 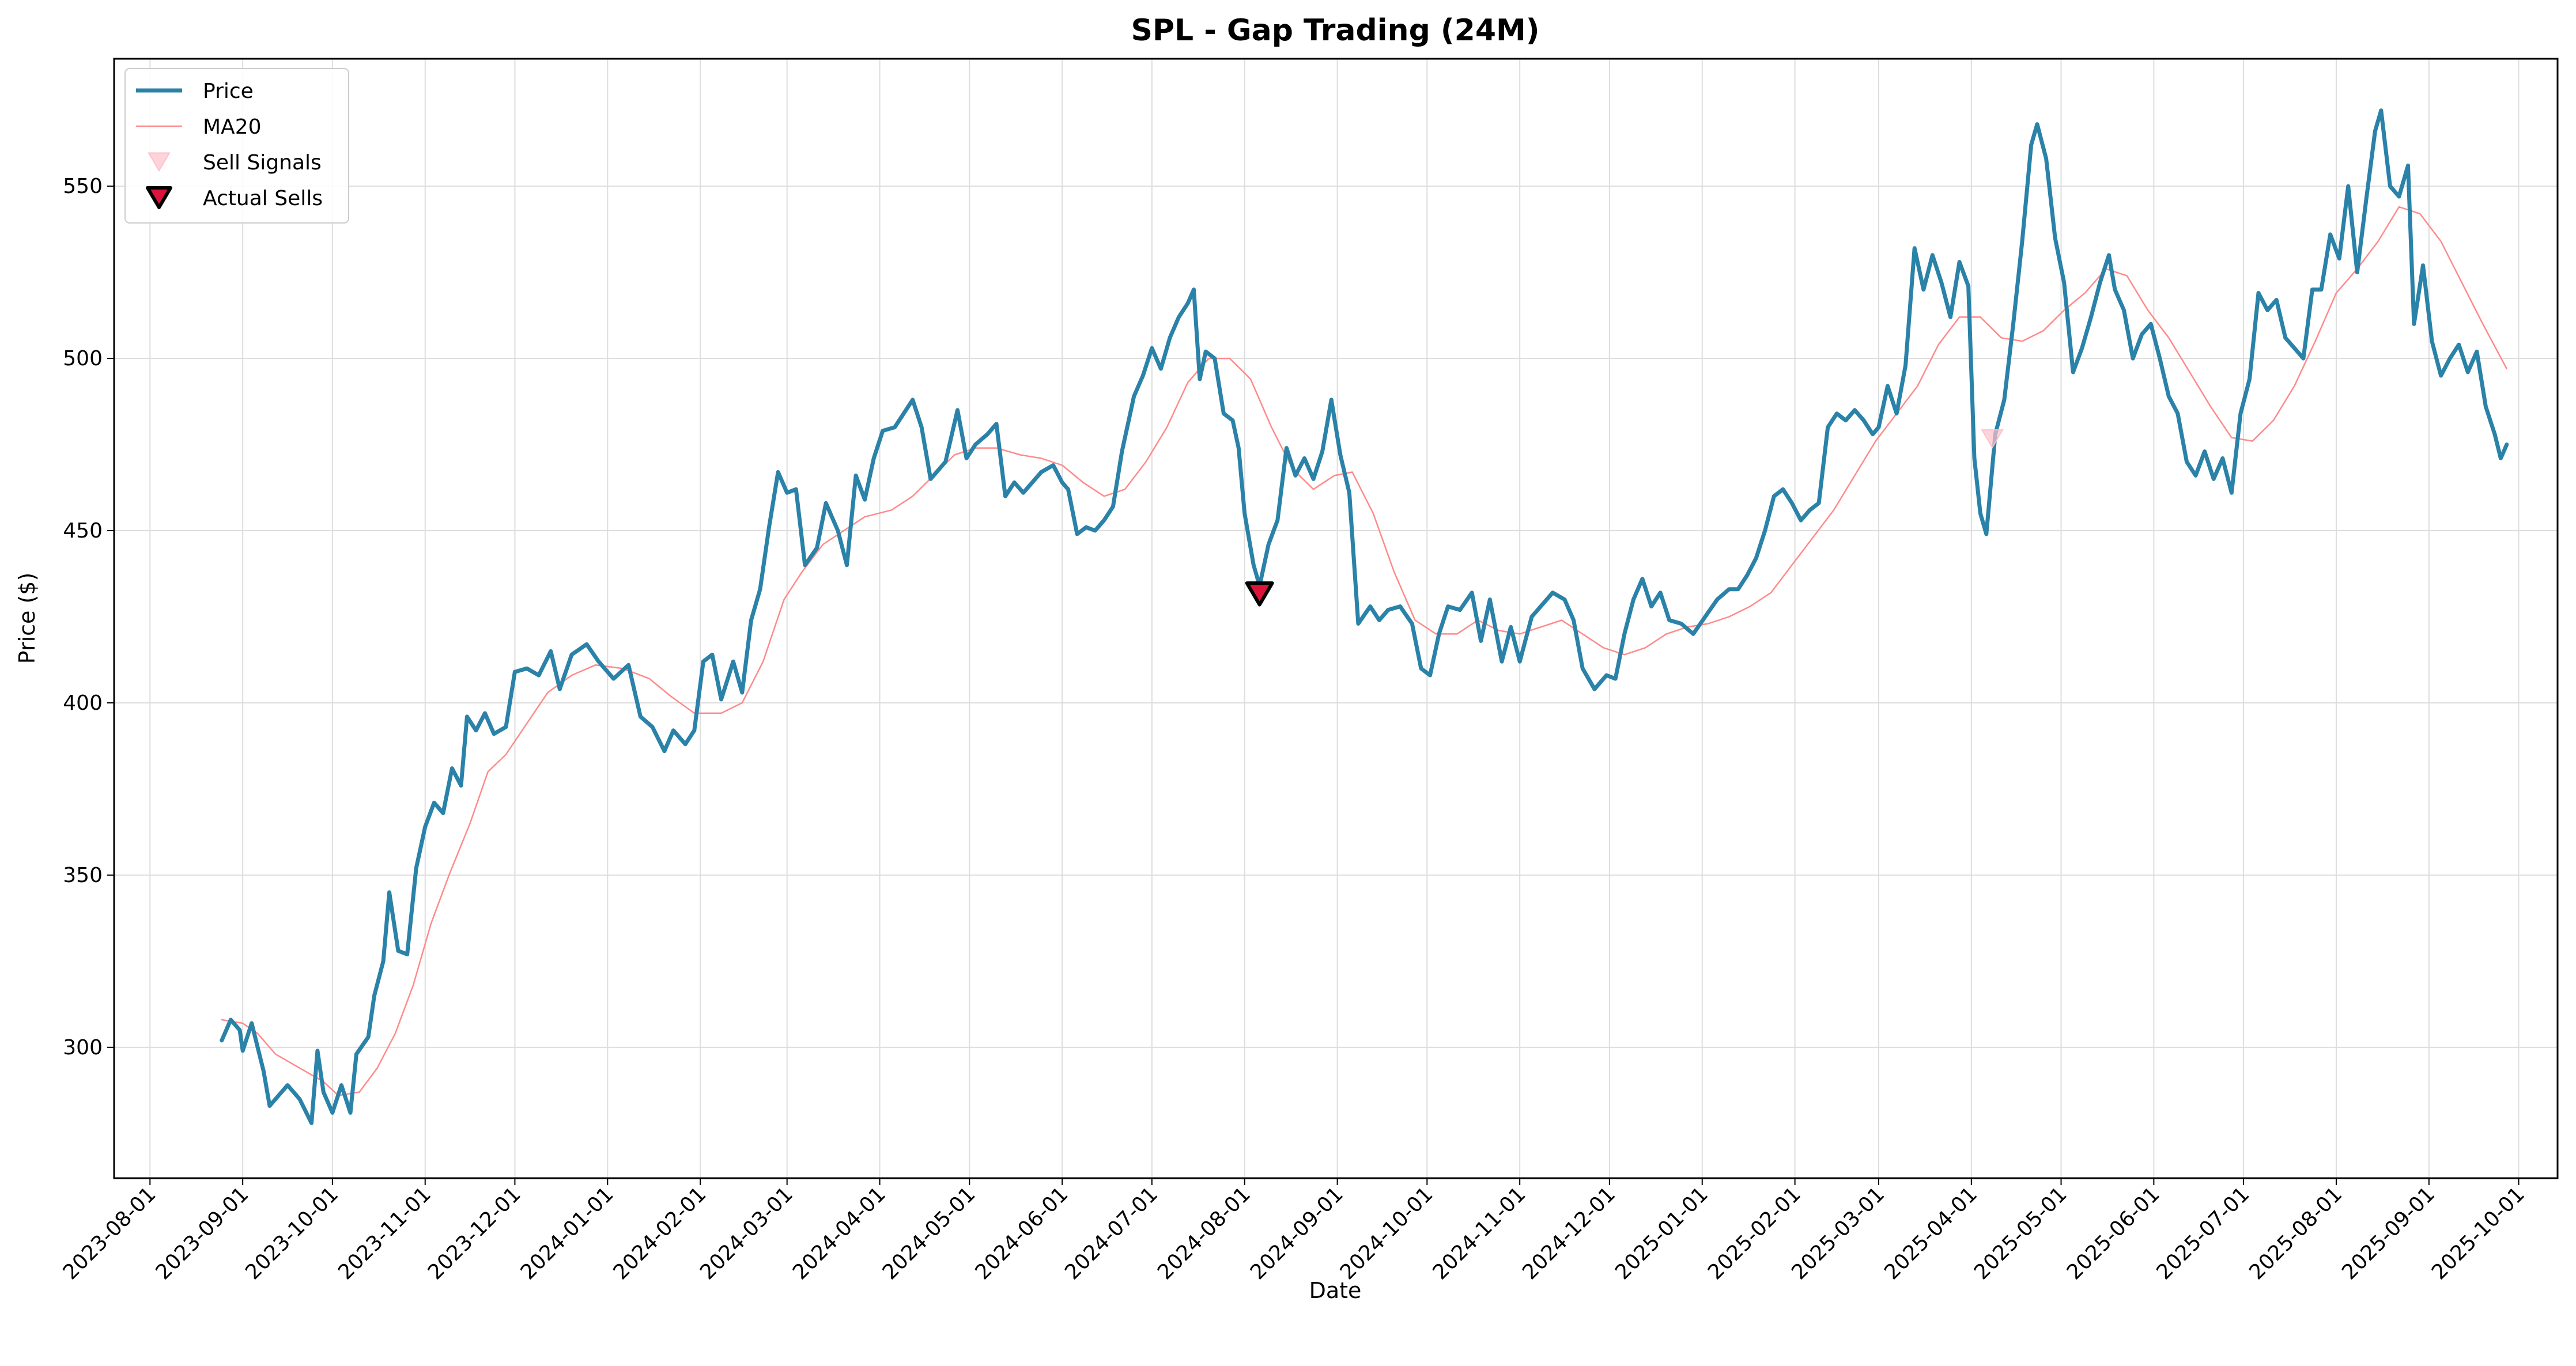 I want to click on legend: Price MA20 Sell Signals Actual Sells, so click(x=236, y=146).